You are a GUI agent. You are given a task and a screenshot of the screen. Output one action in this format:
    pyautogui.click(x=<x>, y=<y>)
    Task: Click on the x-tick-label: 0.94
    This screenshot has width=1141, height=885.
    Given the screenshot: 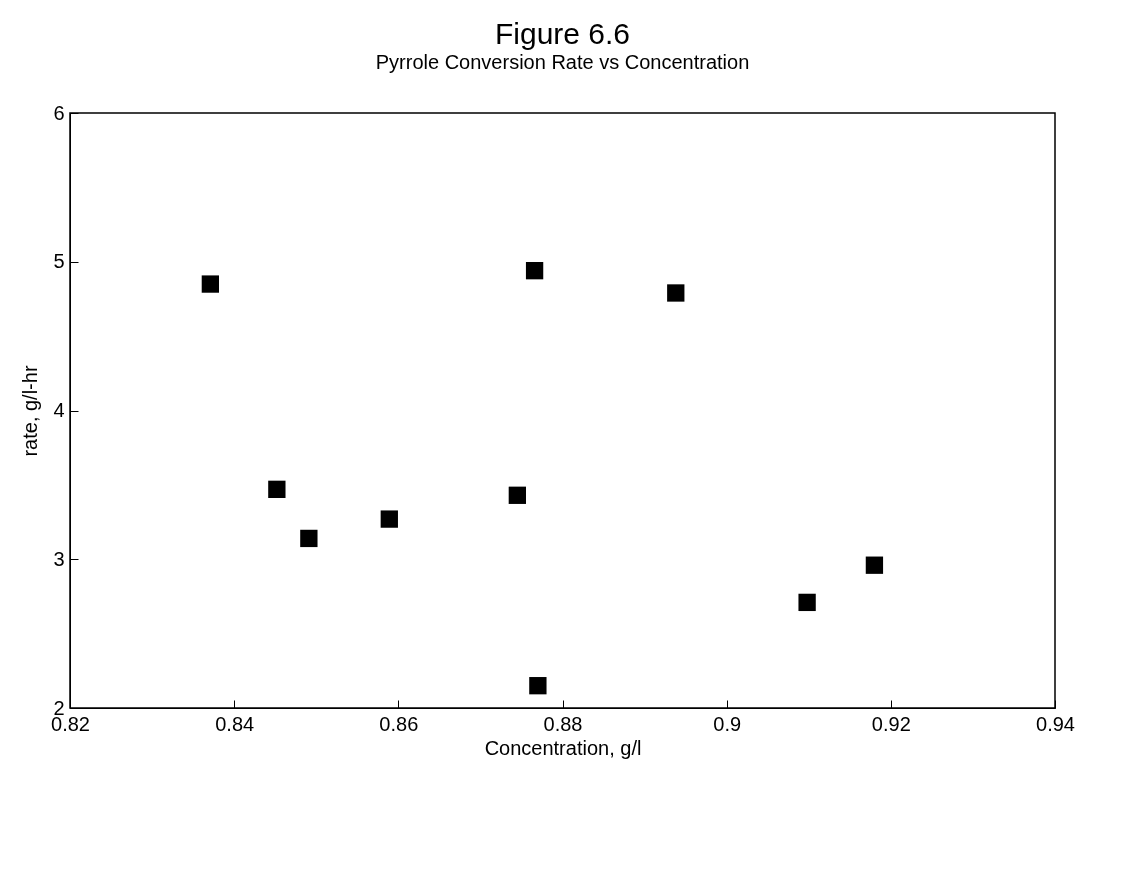 What is the action you would take?
    pyautogui.click(x=1055, y=723)
    